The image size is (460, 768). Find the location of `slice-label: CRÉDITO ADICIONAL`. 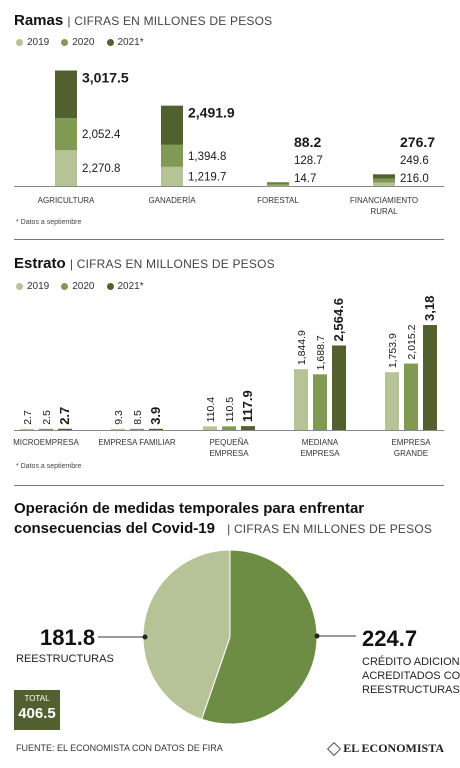

slice-label: CRÉDITO ADICIONAL is located at coordinates (411, 661).